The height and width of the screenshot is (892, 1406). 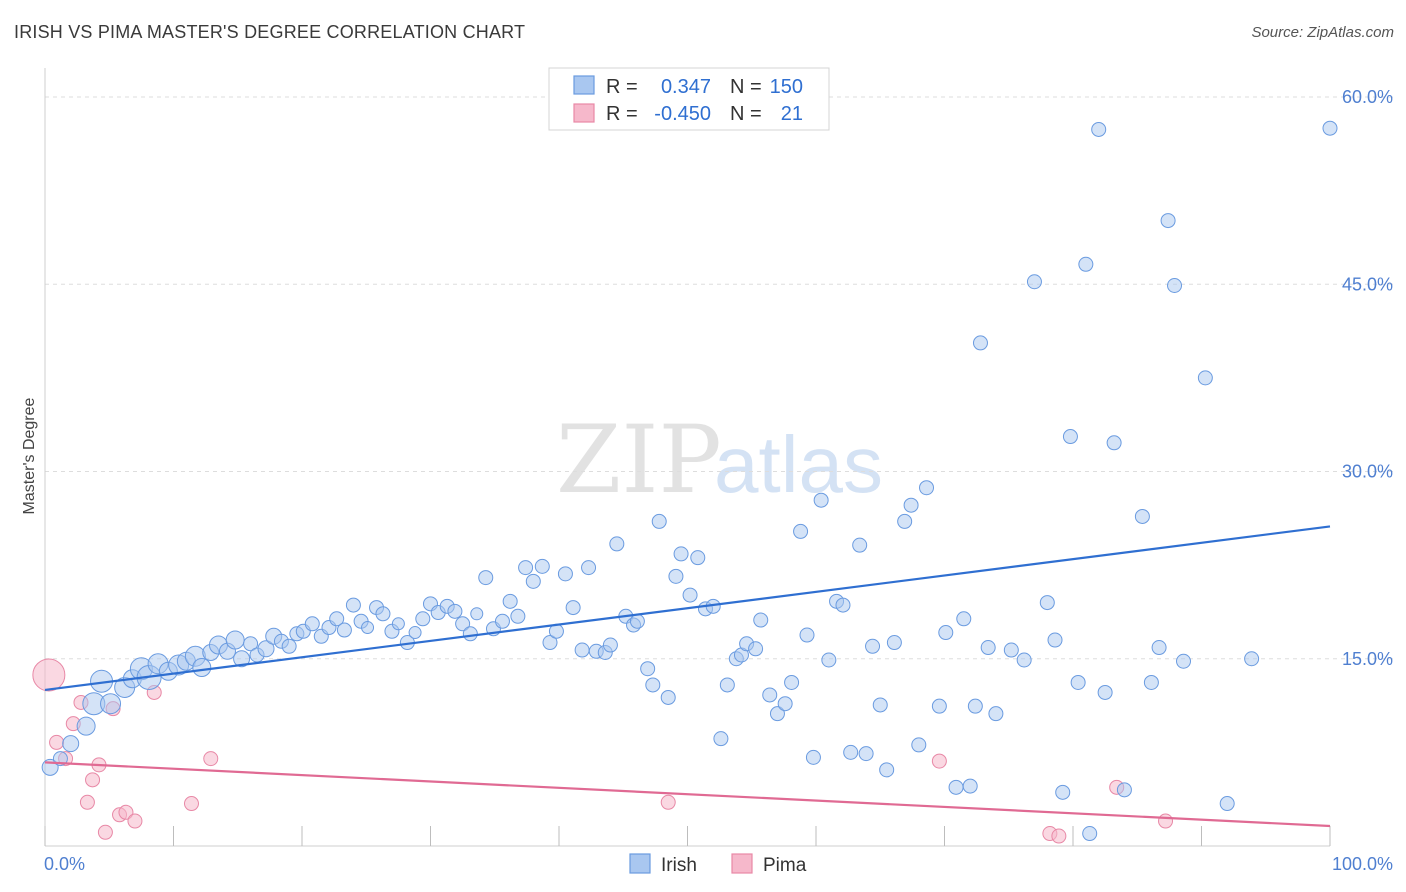 I want to click on legend-n-label-pima: N =, so click(x=746, y=114).